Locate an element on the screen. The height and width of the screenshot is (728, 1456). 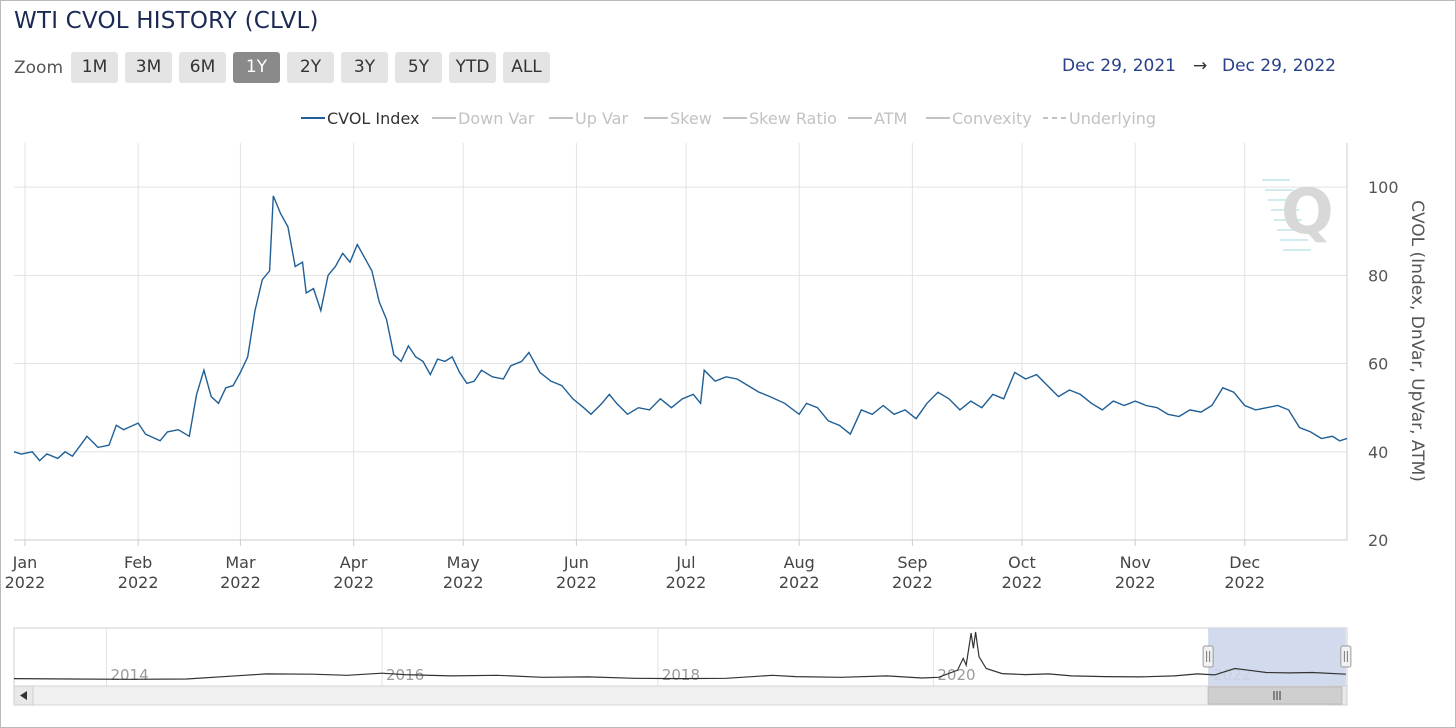
x-tick-month: Aug is located at coordinates (799, 562).